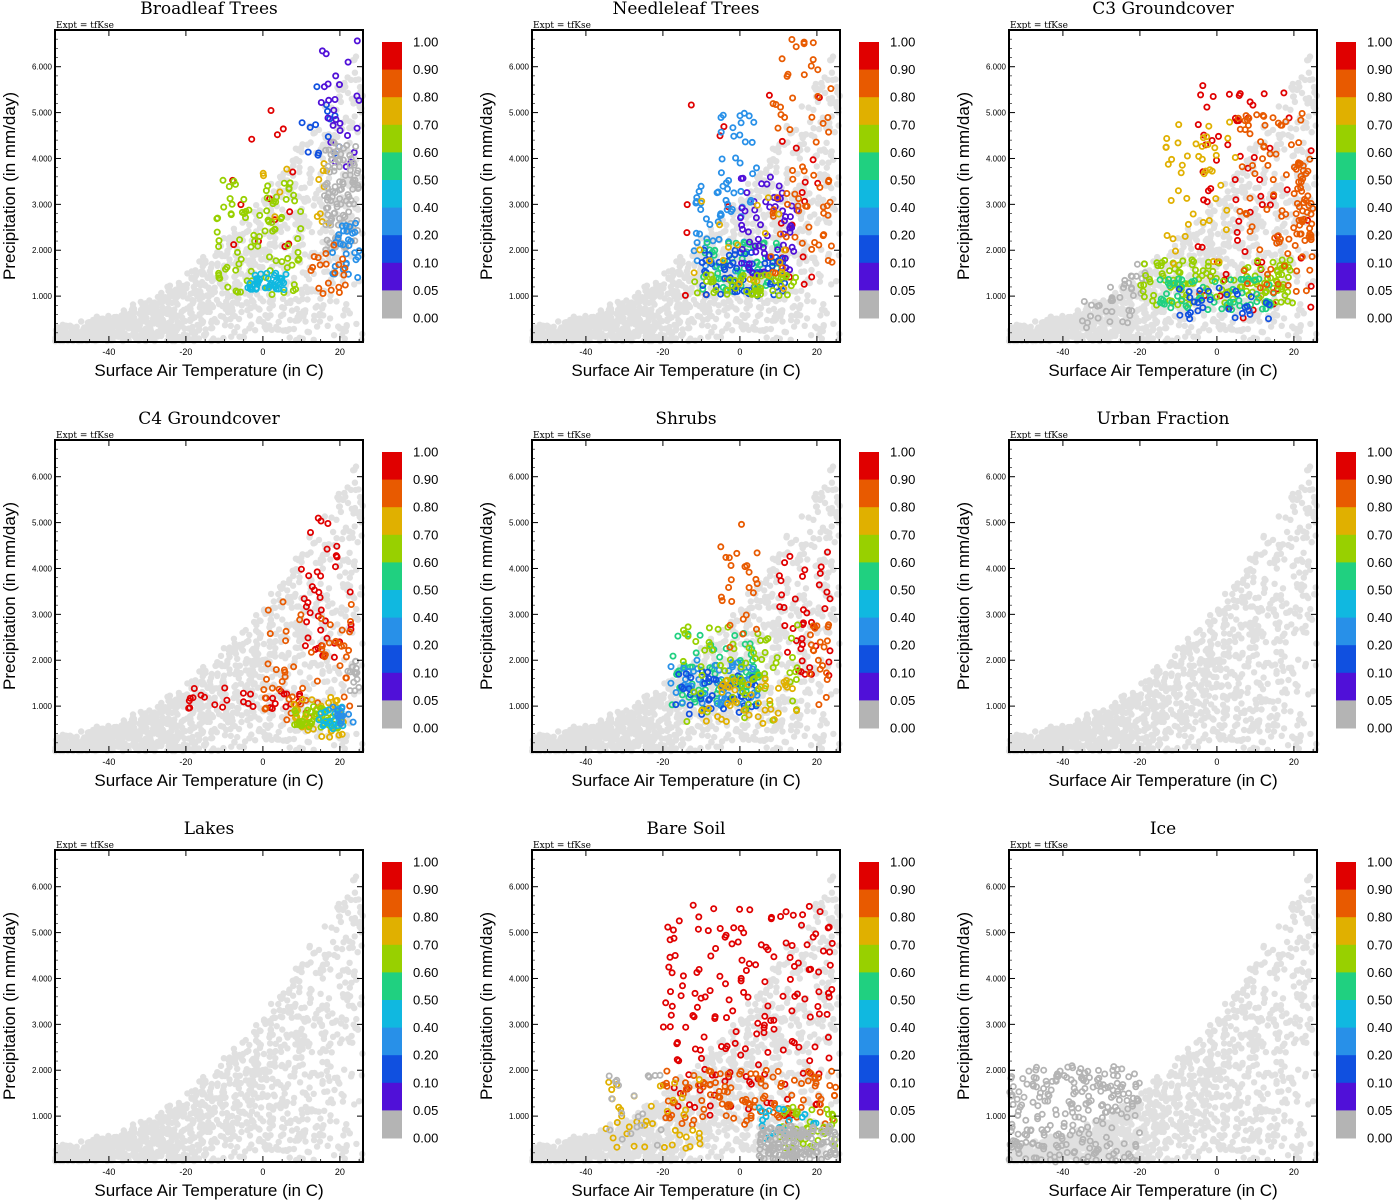 The image size is (1393, 1200). What do you see at coordinates (42, 113) in the screenshot?
I see `y-tick-label: 5.000` at bounding box center [42, 113].